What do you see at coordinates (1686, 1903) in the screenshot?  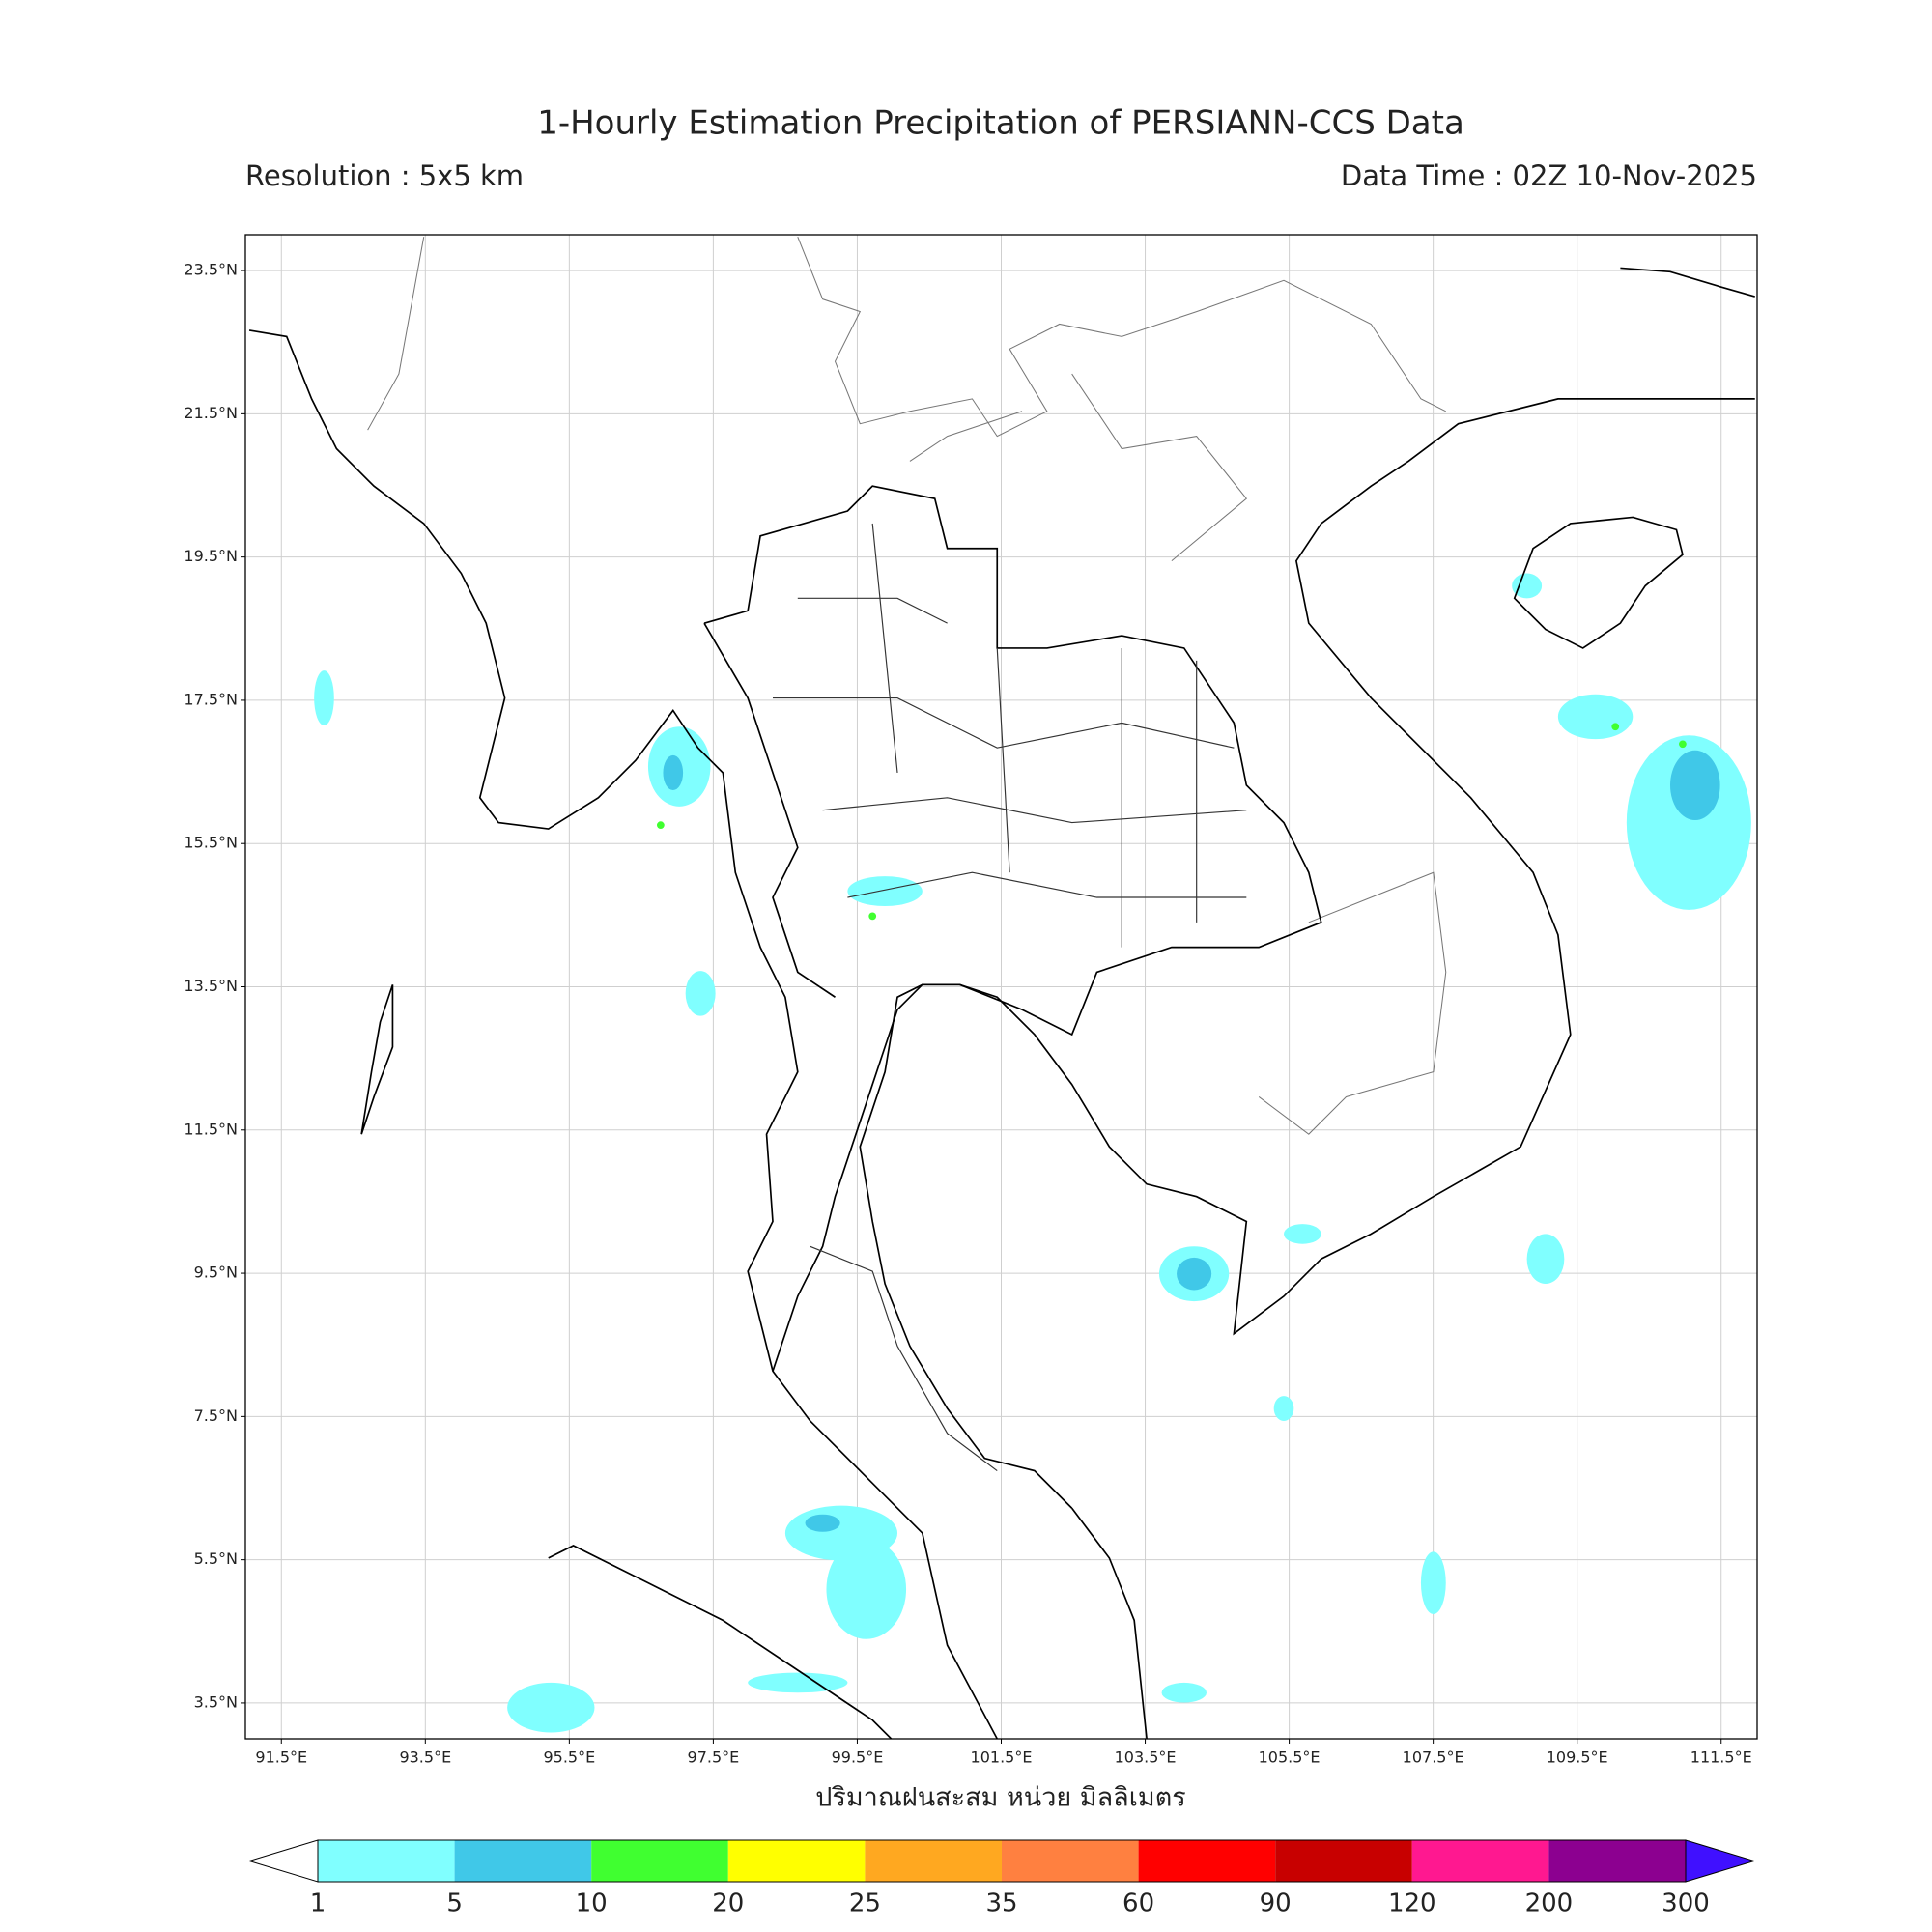 I see `colorbar-tick-label: 300` at bounding box center [1686, 1903].